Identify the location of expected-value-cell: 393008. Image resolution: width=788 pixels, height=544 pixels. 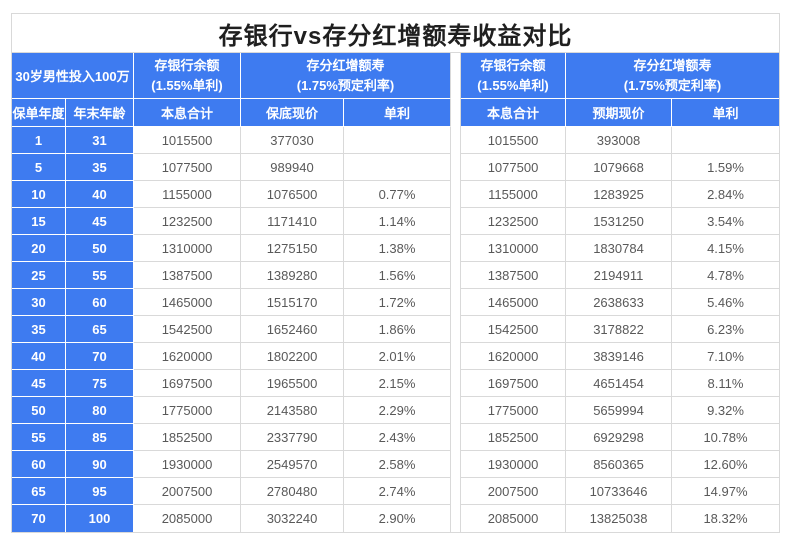
(619, 140).